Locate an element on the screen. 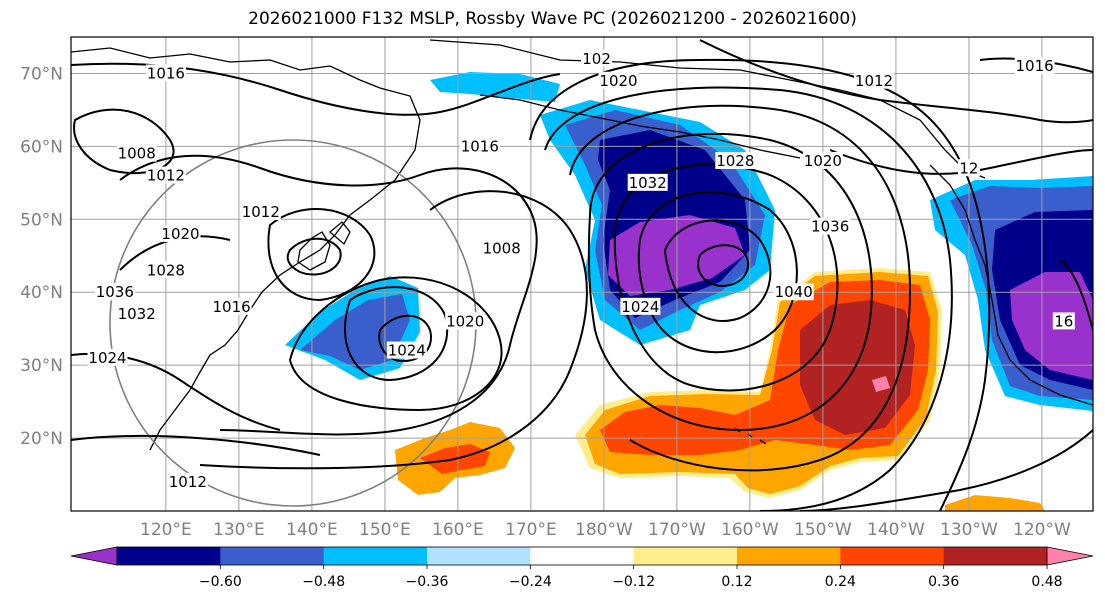 This screenshot has width=1105, height=604. colorbar-outline is located at coordinates (582, 556).